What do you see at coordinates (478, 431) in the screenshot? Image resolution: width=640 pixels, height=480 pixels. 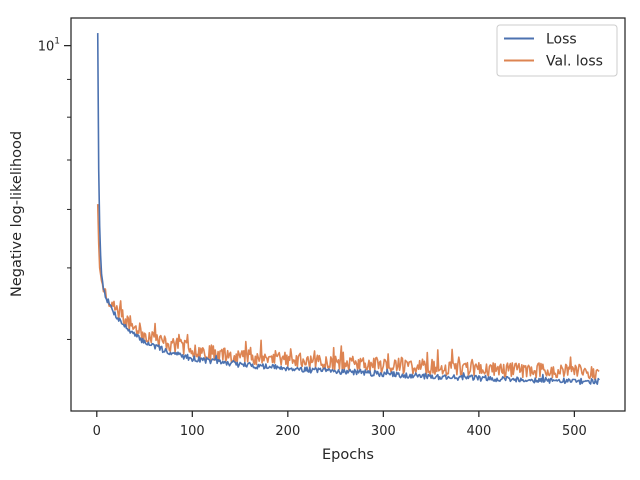 I see `x-tick-label: 400` at bounding box center [478, 431].